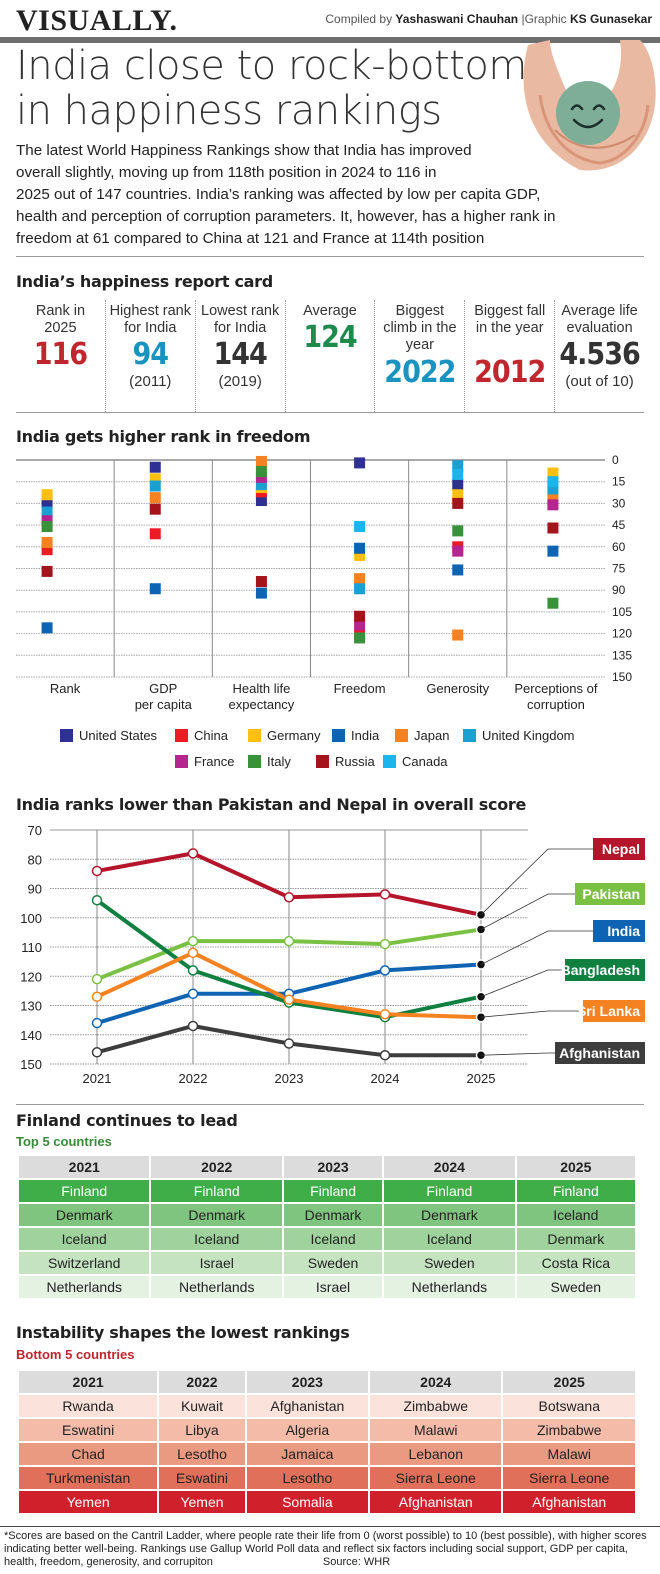  I want to click on x-category-label: Rank, so click(65, 688).